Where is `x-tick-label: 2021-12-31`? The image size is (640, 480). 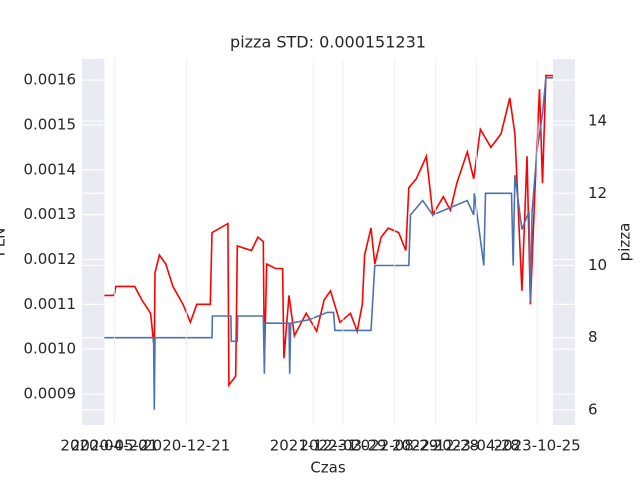 x-tick-label: 2021-12-31 is located at coordinates (313, 446).